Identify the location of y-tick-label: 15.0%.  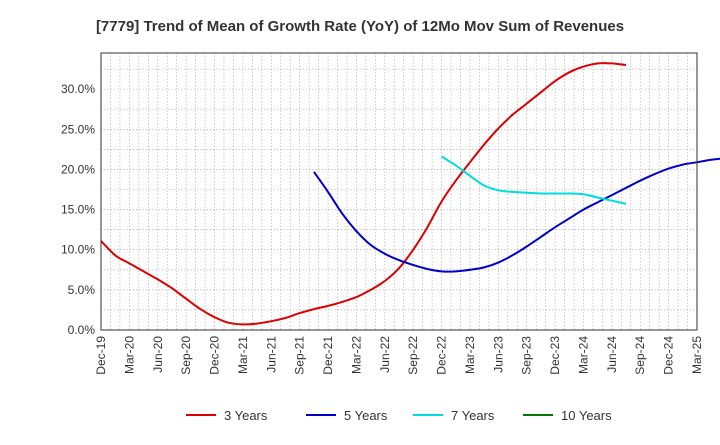
(78, 210).